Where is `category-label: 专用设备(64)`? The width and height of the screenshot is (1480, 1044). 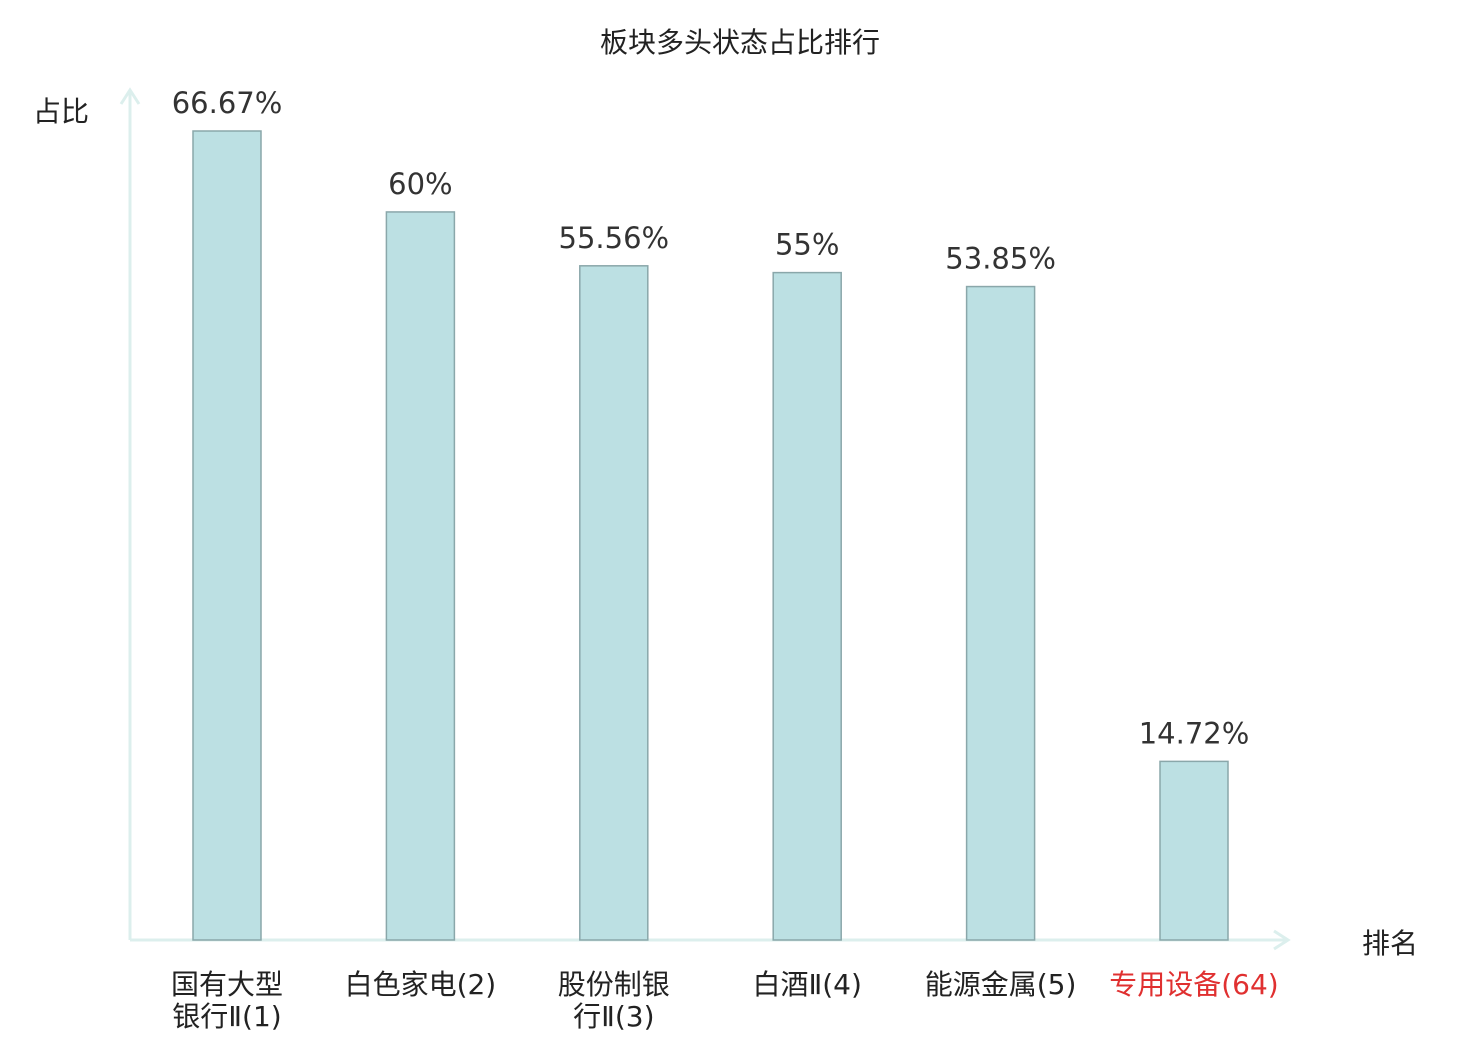
category-label: 专用设备(64) is located at coordinates (1193, 984).